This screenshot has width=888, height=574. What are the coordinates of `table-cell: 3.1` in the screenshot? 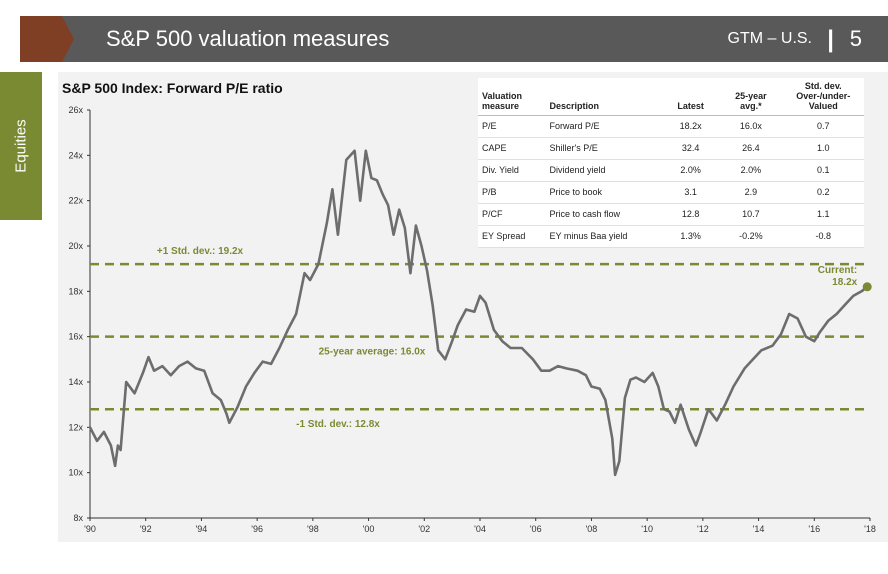 It's located at (690, 192).